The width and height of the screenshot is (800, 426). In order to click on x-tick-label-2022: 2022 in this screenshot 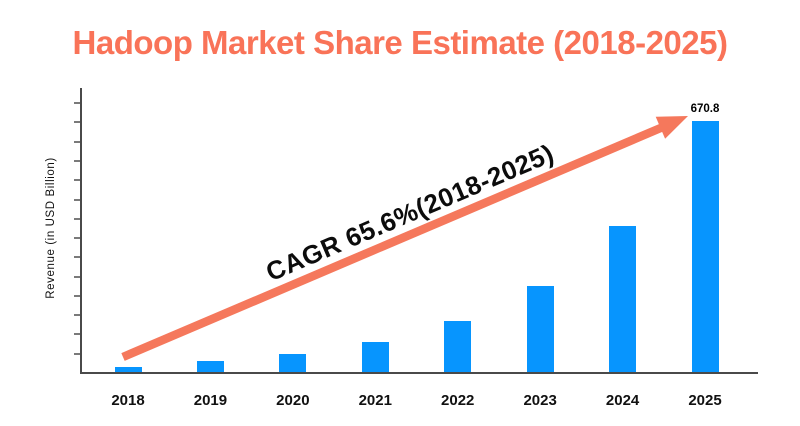, I will do `click(458, 400)`.